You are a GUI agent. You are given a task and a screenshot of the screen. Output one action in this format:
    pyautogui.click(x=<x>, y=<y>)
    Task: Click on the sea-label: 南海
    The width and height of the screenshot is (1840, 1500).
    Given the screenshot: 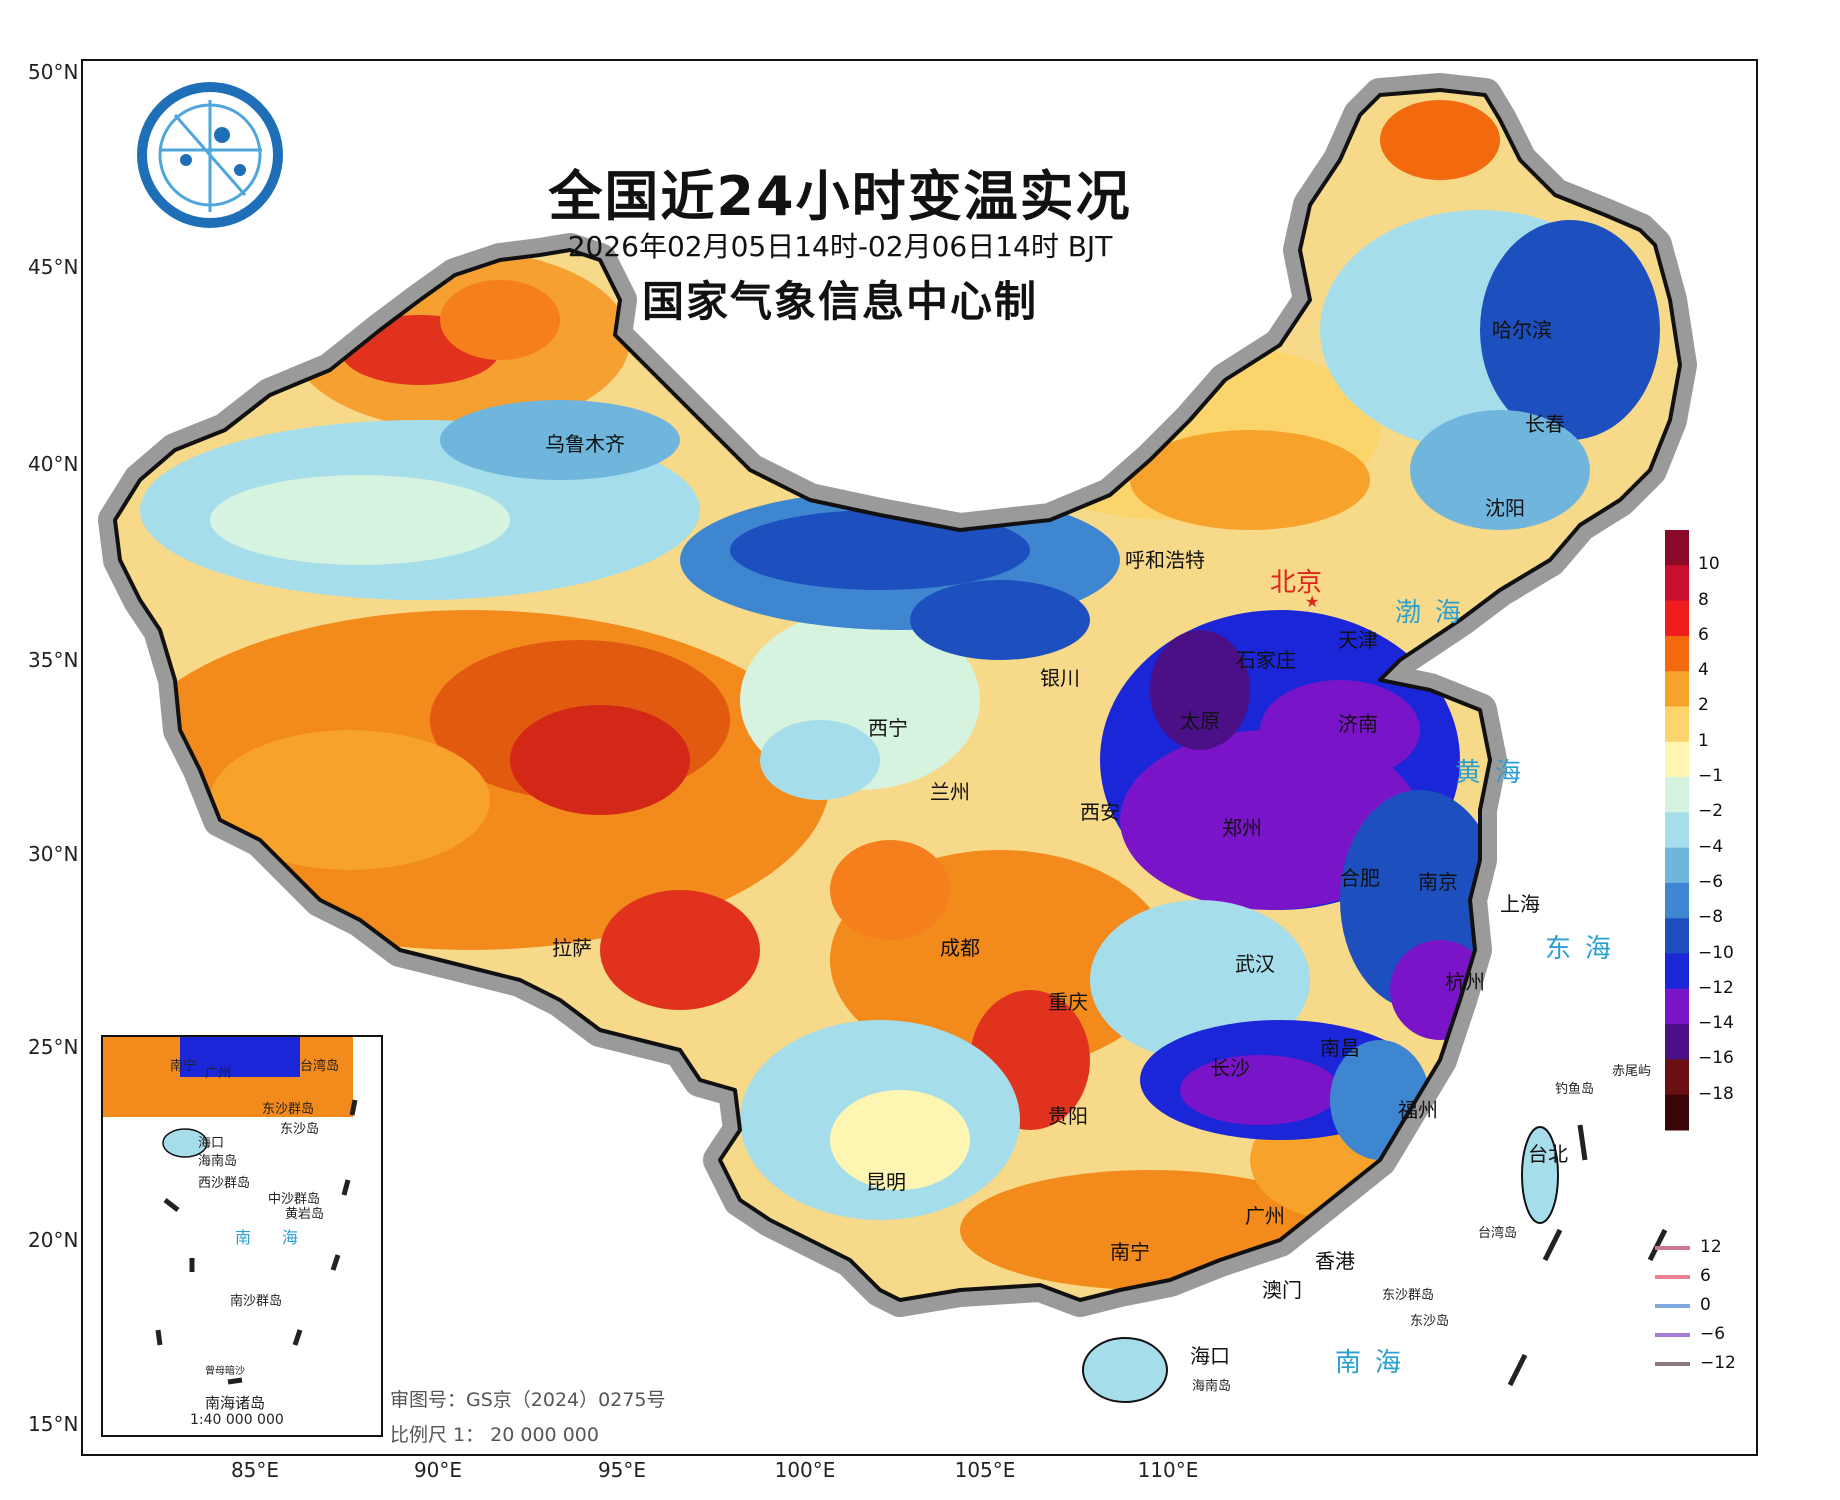 What is the action you would take?
    pyautogui.click(x=1375, y=1363)
    